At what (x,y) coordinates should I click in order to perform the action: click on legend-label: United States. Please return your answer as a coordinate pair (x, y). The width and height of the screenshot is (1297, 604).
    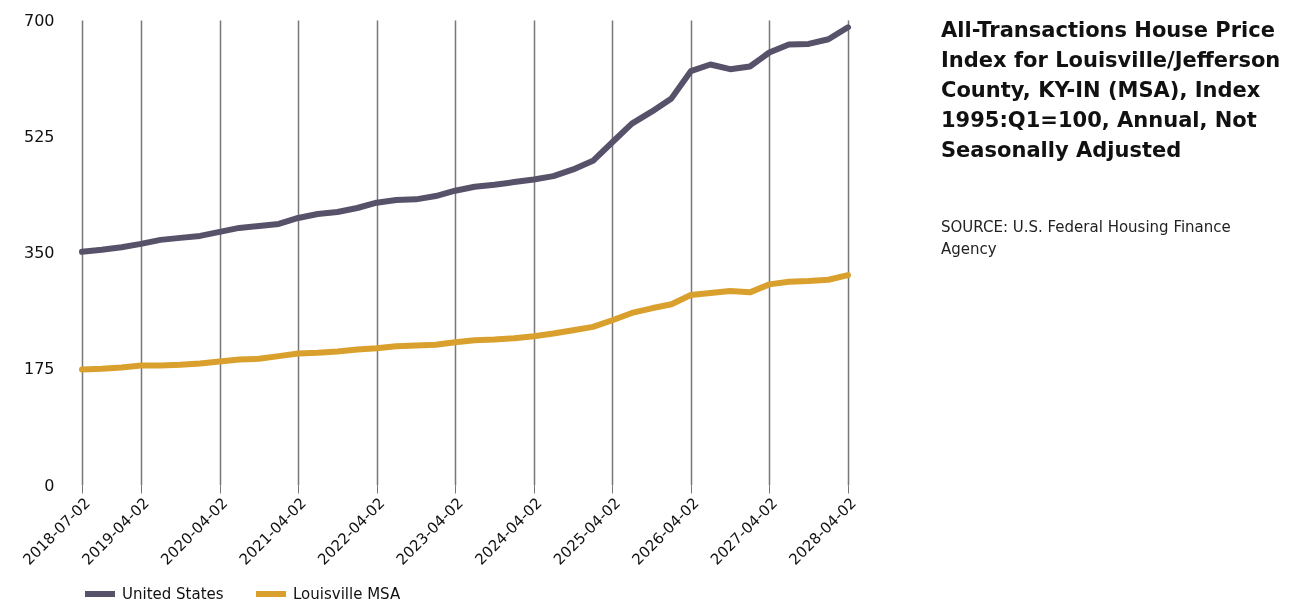
    Looking at the image, I should click on (173, 594).